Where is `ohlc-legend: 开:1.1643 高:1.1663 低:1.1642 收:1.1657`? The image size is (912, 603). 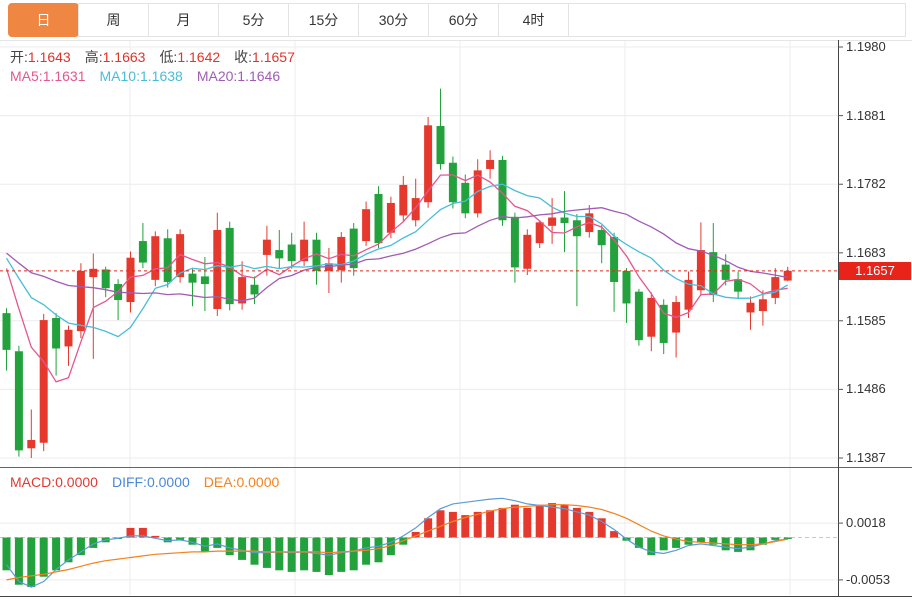 ohlc-legend: 开:1.1643 高:1.1663 低:1.1642 收:1.1657 is located at coordinates (159, 57).